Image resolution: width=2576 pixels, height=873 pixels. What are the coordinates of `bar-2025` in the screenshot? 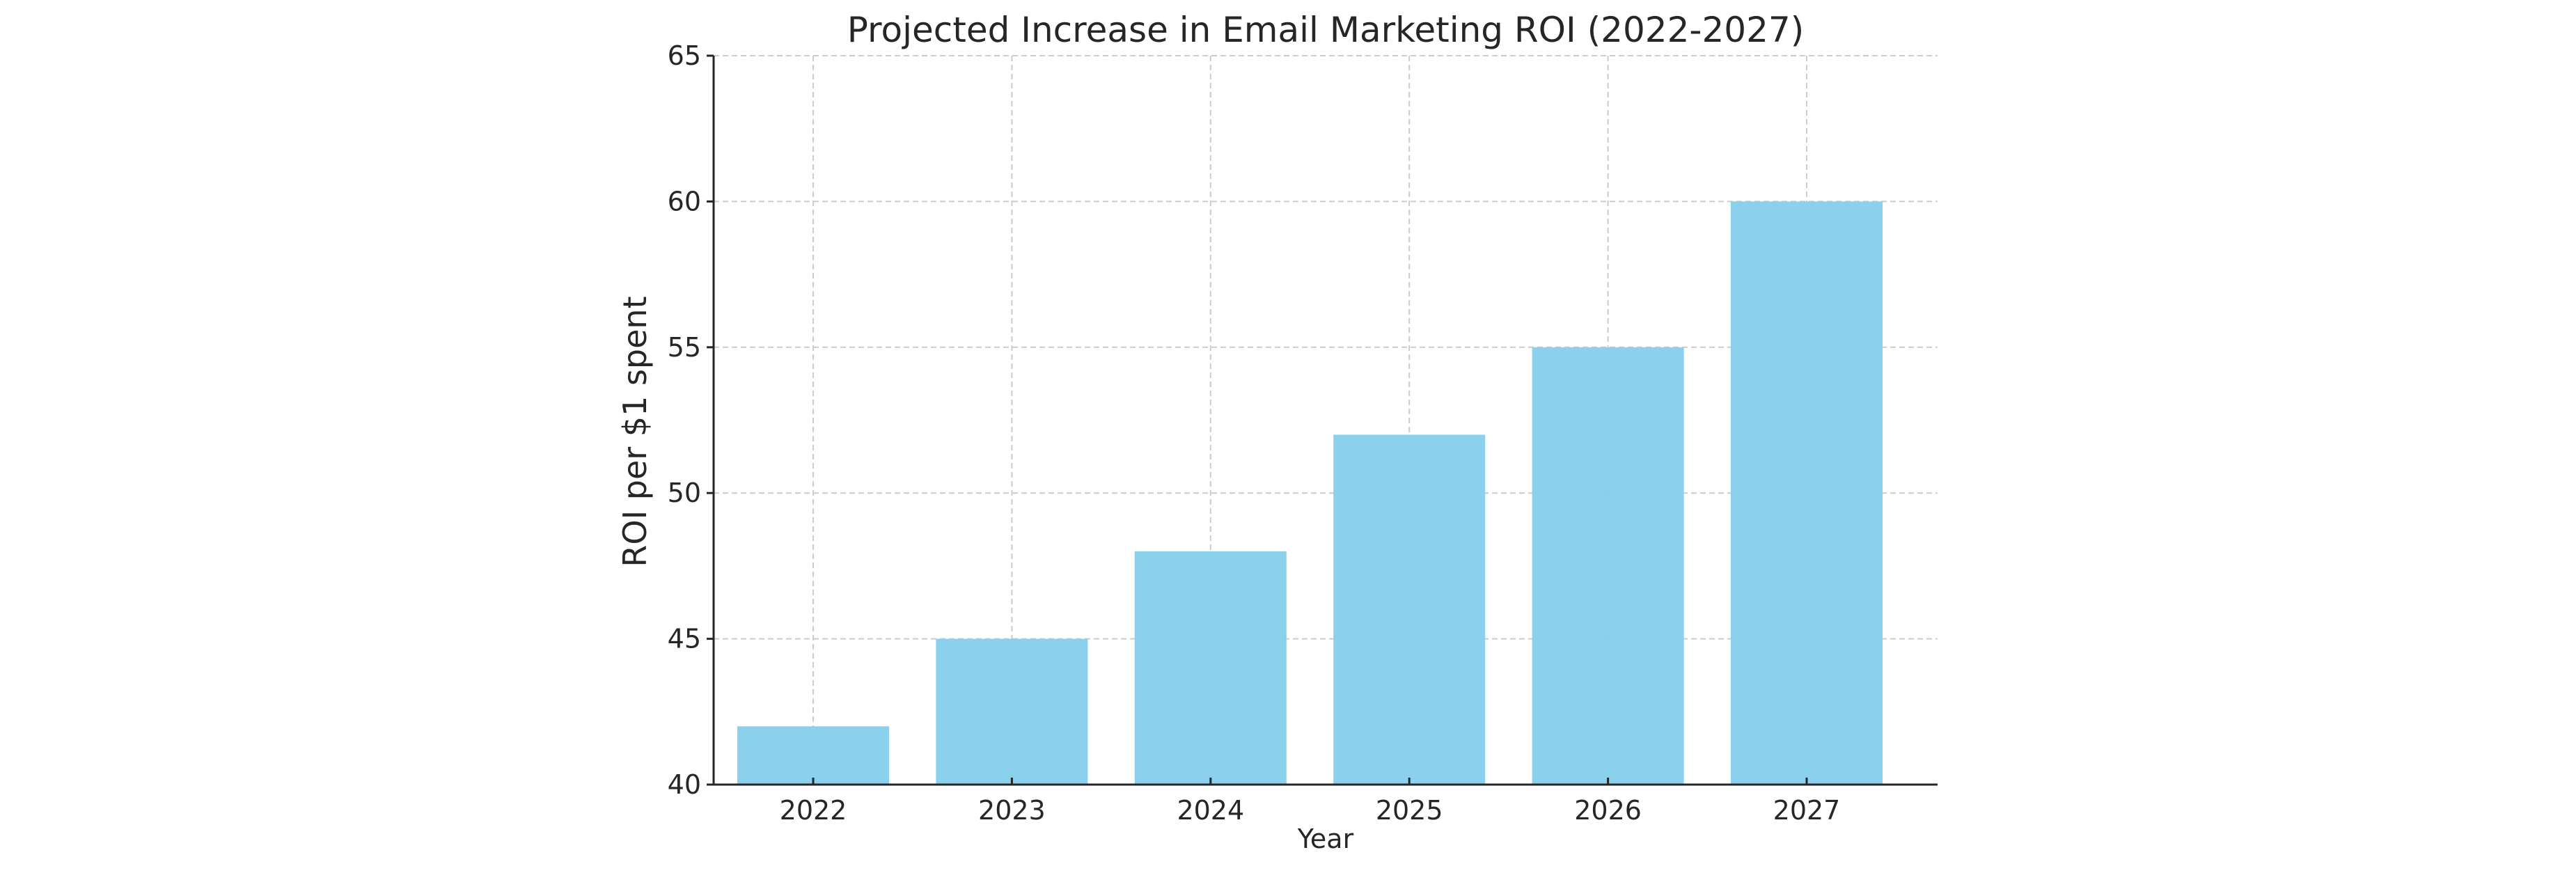 It's located at (1409, 609).